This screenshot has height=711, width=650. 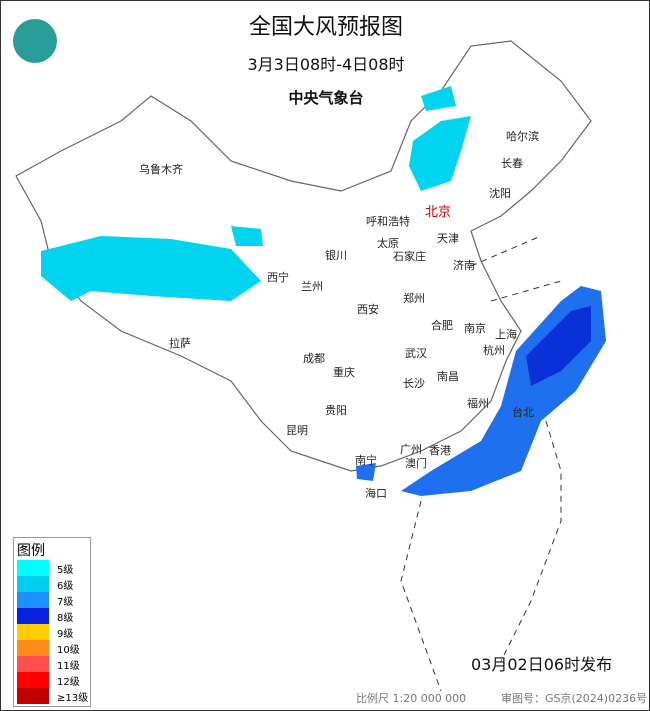 What do you see at coordinates (52, 584) in the screenshot?
I see `legend-item: 6级` at bounding box center [52, 584].